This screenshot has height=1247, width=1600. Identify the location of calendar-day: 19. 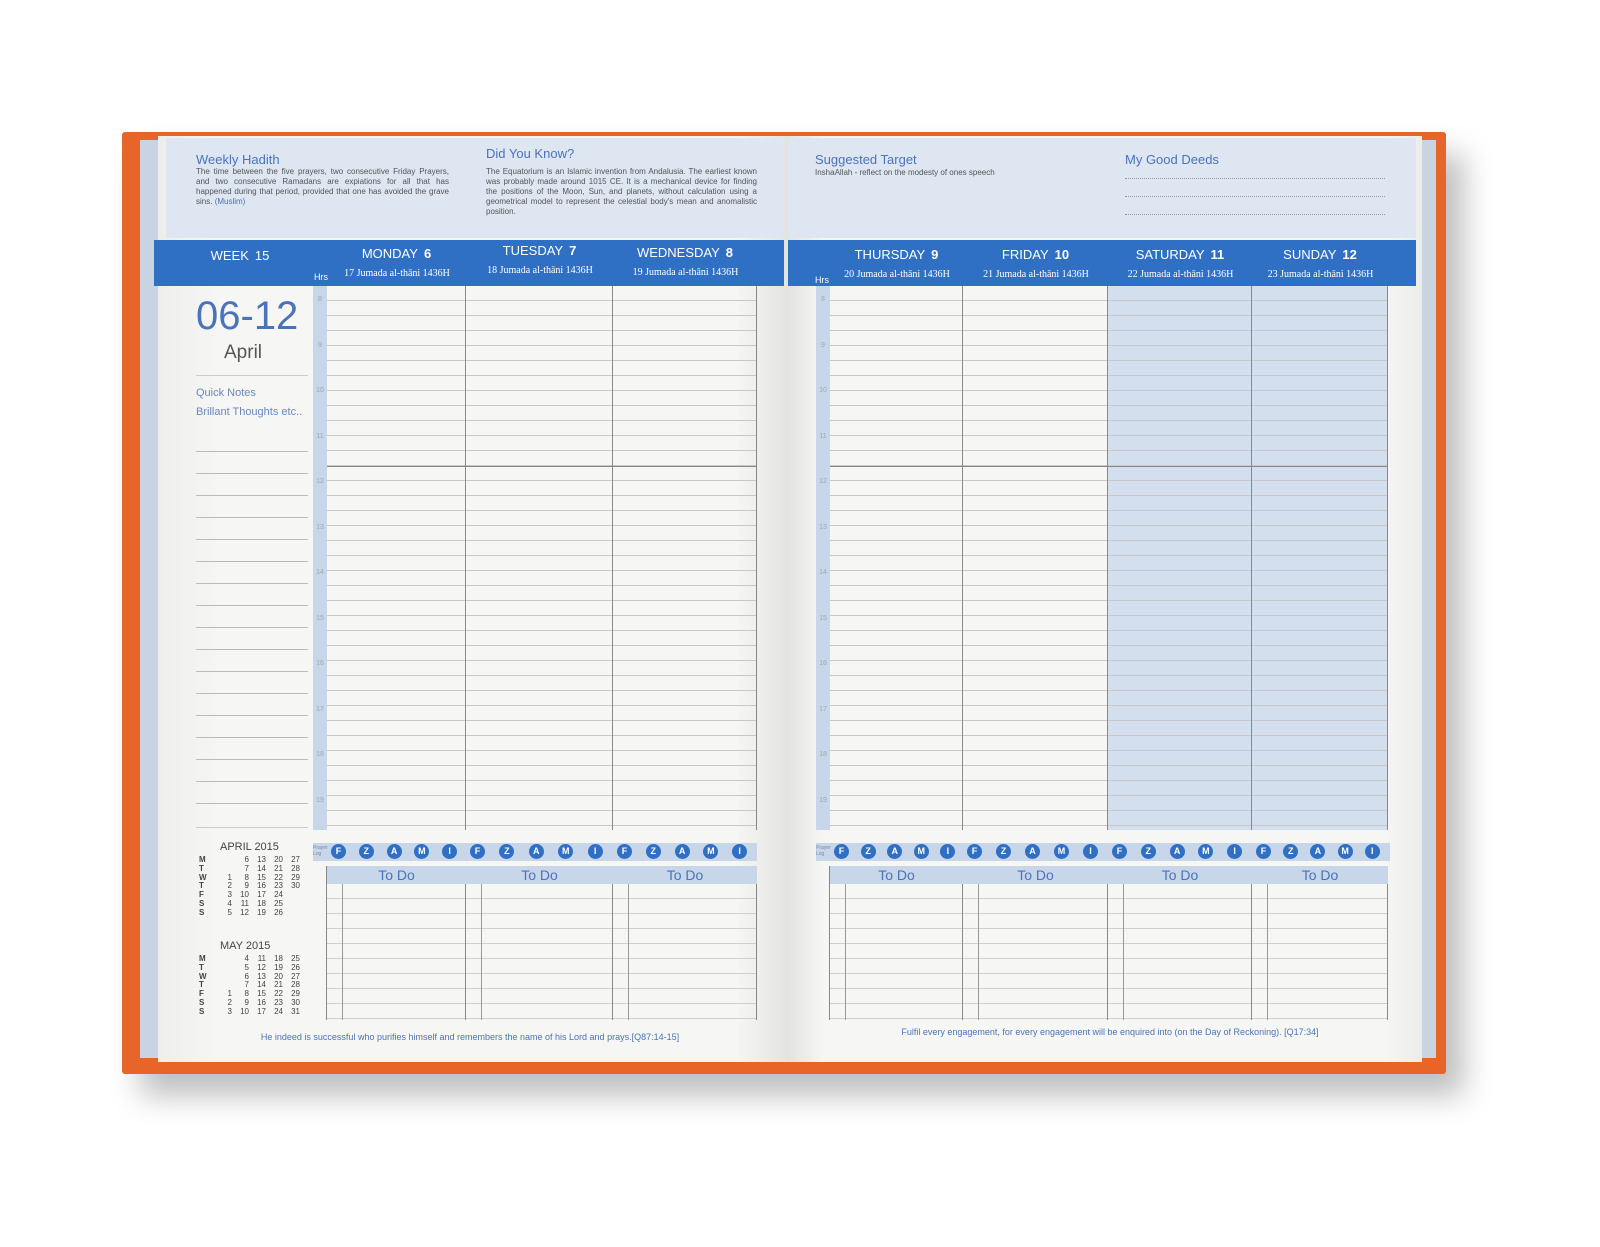
(261, 912).